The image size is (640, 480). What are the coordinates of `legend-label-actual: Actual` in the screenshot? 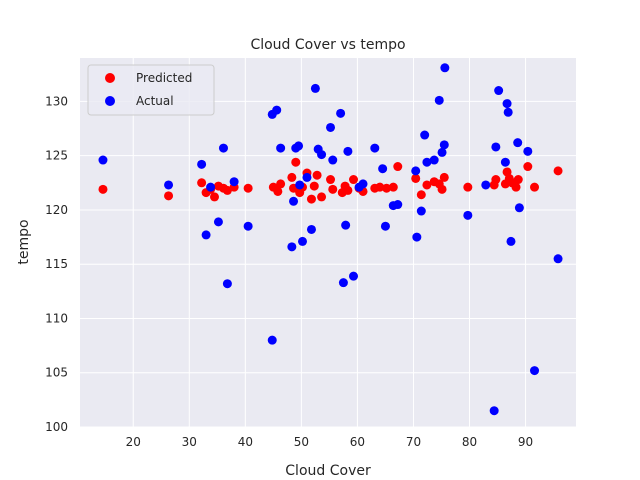 It's located at (155, 101).